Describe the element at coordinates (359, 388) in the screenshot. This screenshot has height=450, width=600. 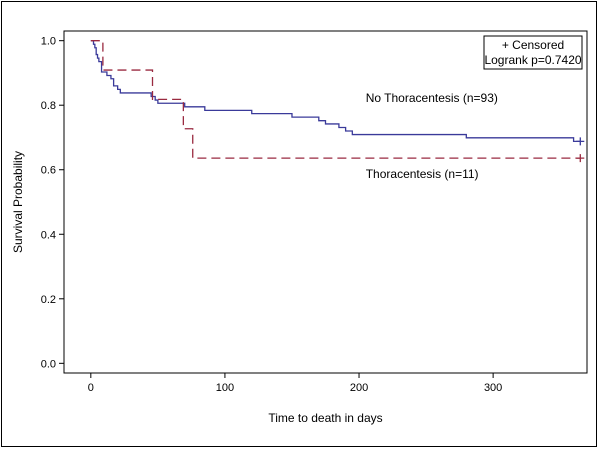
I see `x-tick-label: 200` at that location.